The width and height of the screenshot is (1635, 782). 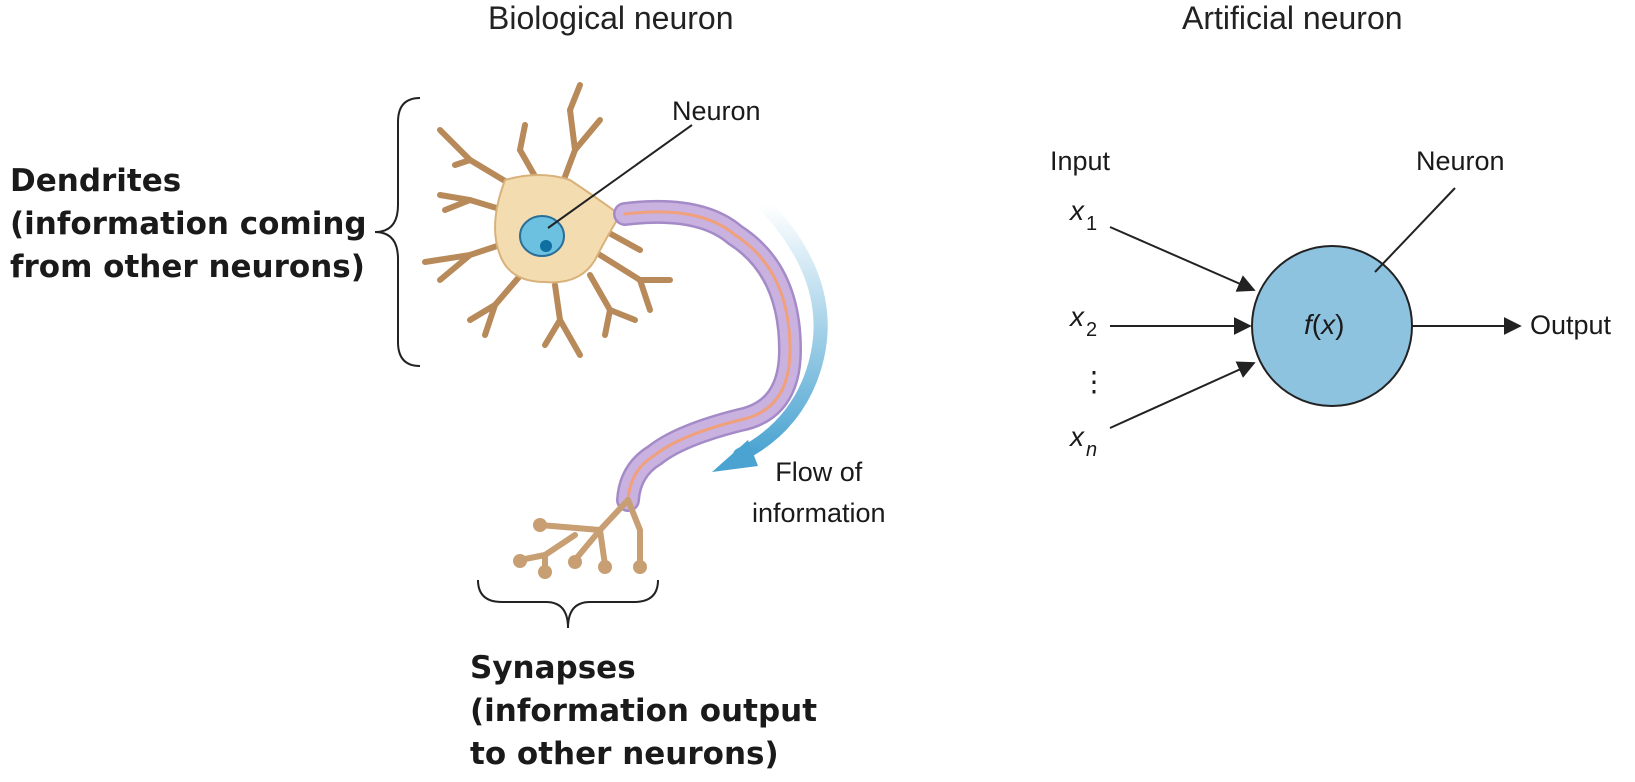 I want to click on nucleolus, so click(x=546, y=246).